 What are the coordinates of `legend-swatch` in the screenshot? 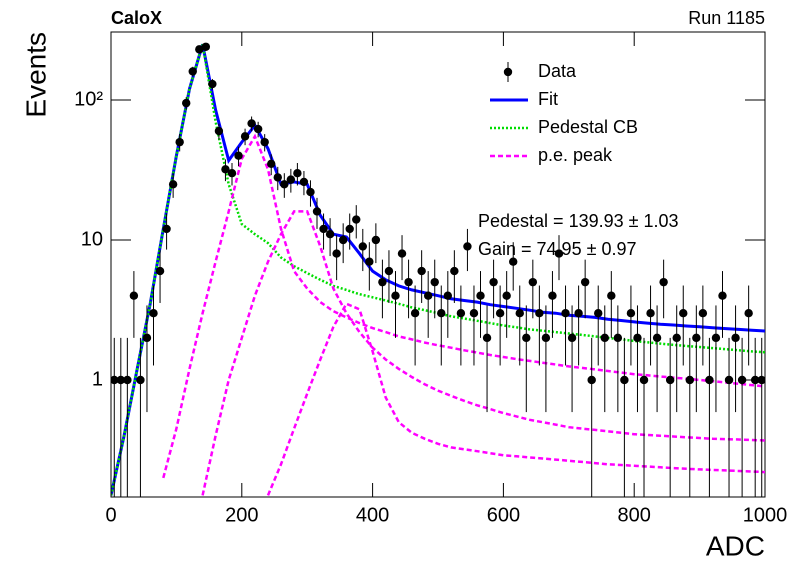 It's located at (508, 72).